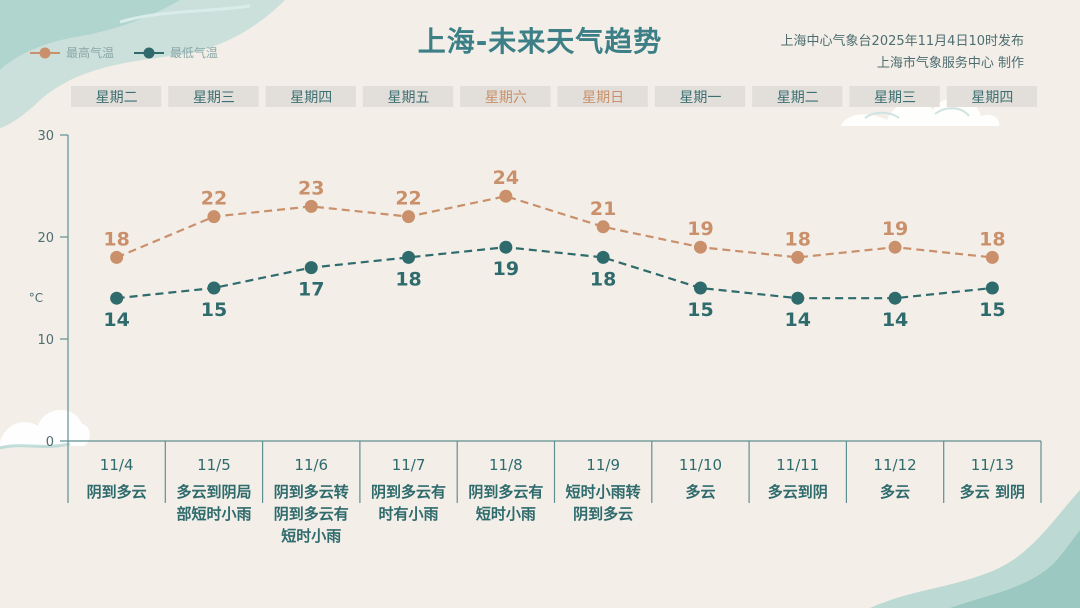 The width and height of the screenshot is (1080, 608). I want to click on date-label: 11/12, so click(894, 465).